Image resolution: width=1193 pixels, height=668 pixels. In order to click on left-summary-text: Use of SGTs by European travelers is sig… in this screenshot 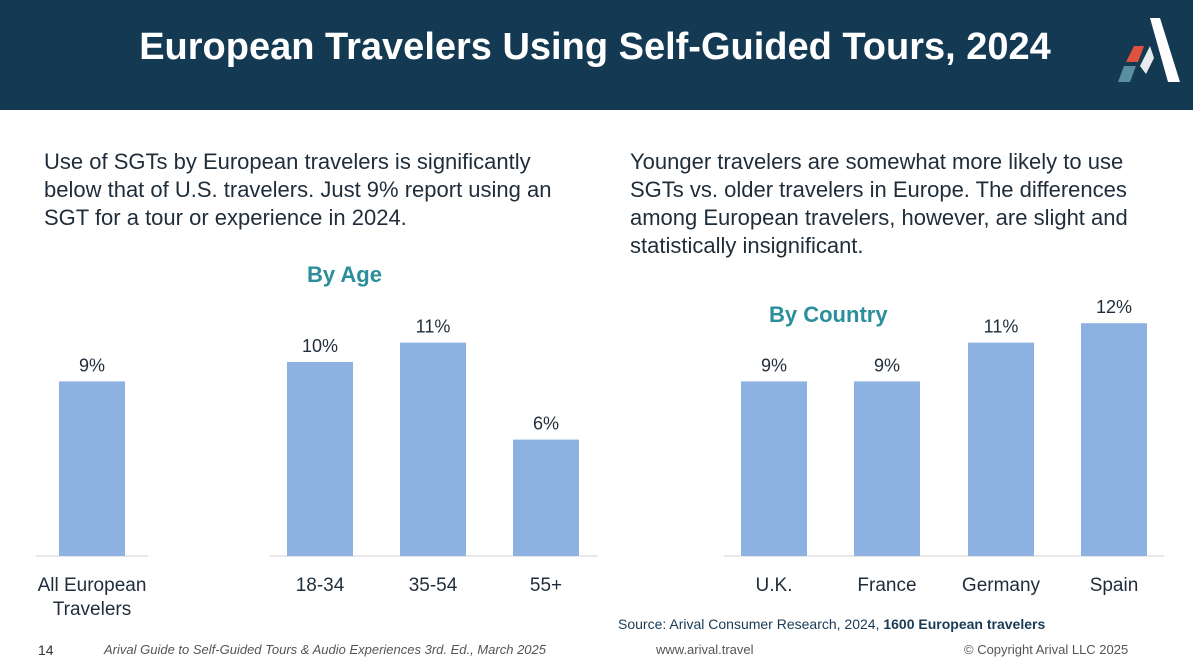, I will do `click(298, 189)`.